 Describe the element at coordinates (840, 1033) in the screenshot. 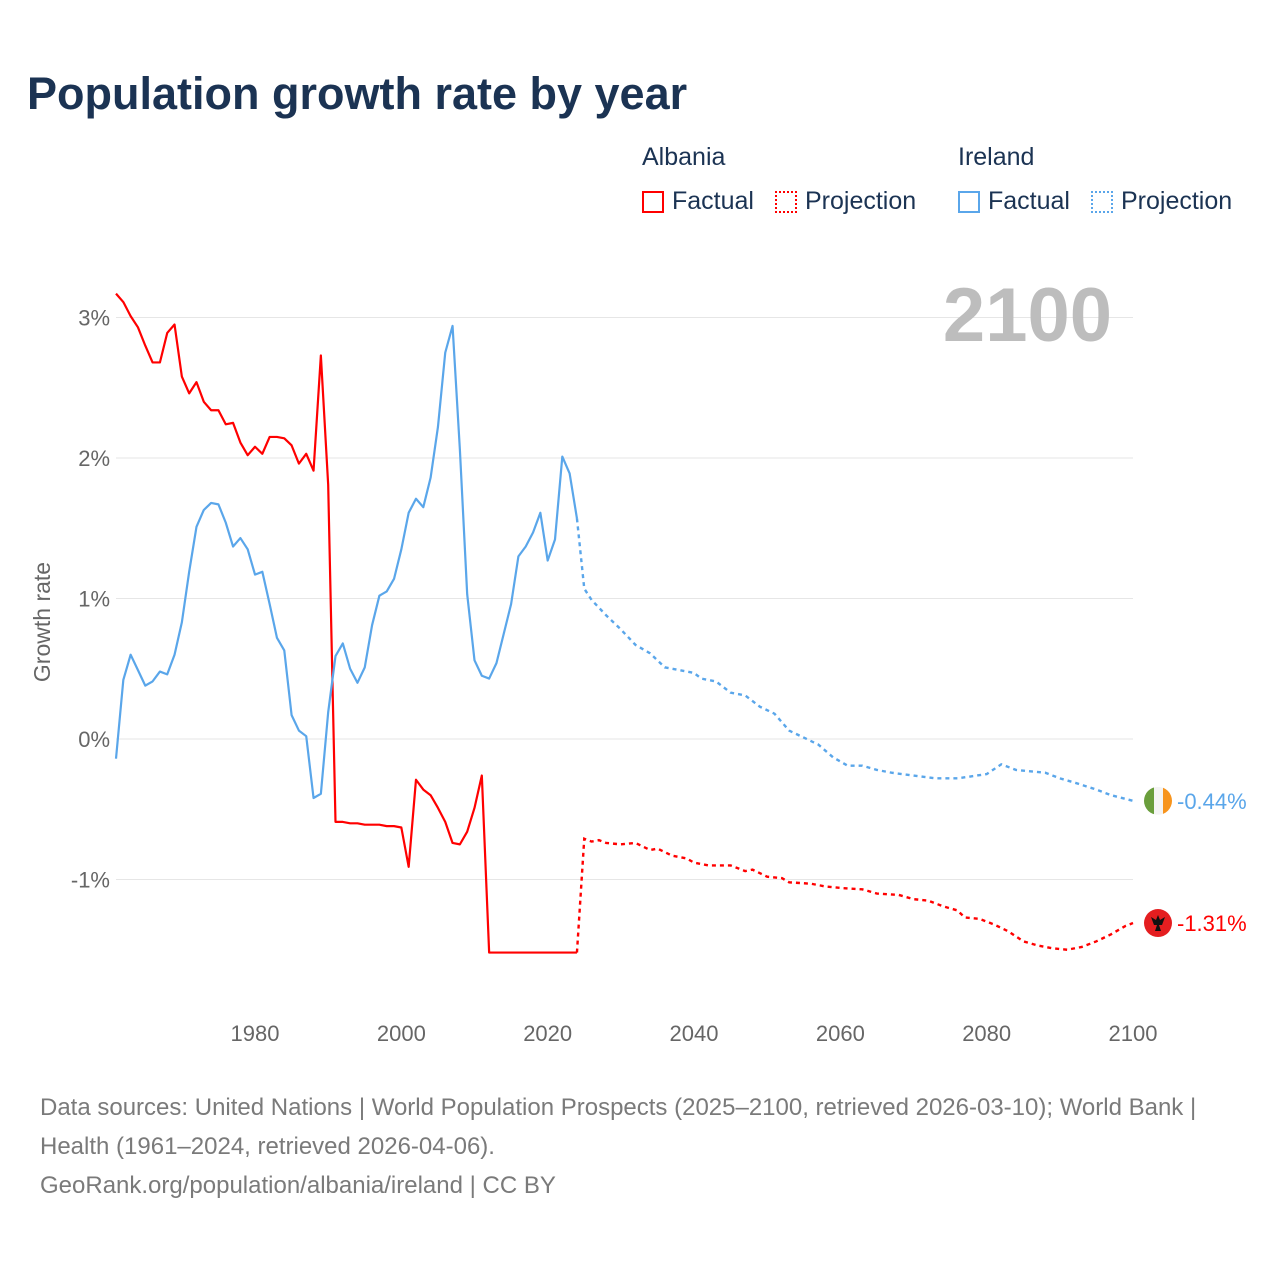

I see `x-tick-label: 2060` at that location.